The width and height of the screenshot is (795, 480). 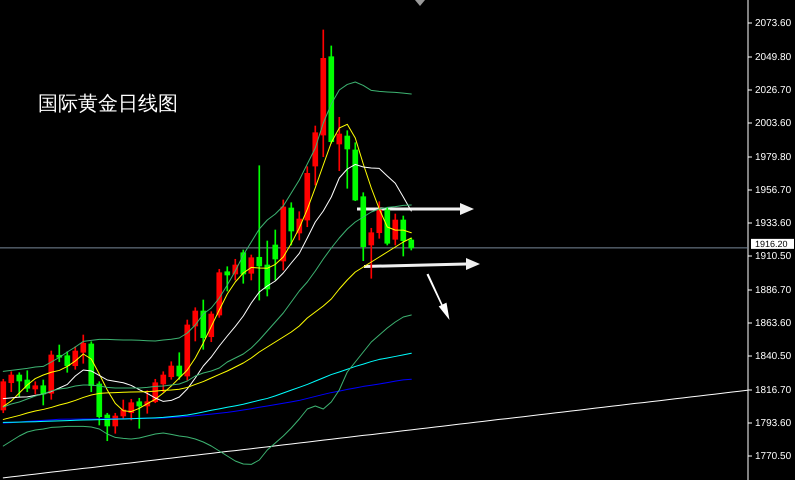 What do you see at coordinates (773, 57) in the screenshot?
I see `y-tick-label: 2049.80` at bounding box center [773, 57].